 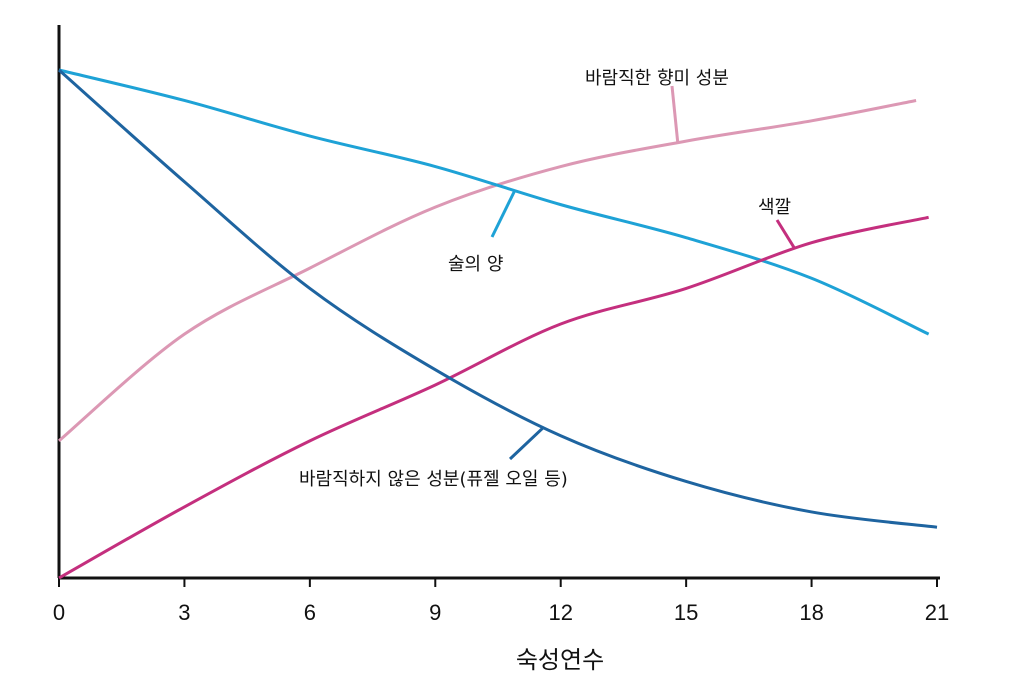 What do you see at coordinates (675, 114) in the screenshot?
I see `leader-desirable-flavor` at bounding box center [675, 114].